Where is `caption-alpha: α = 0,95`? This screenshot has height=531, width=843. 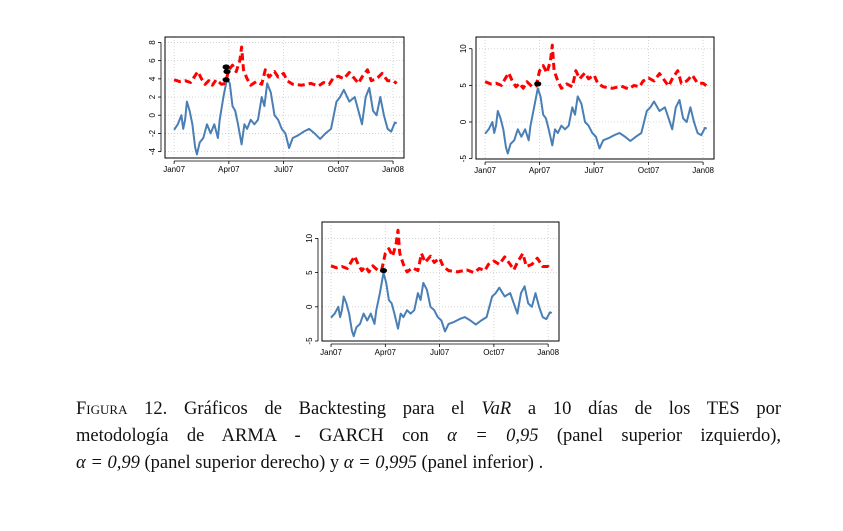 caption-alpha: α = 0,95 is located at coordinates (493, 436).